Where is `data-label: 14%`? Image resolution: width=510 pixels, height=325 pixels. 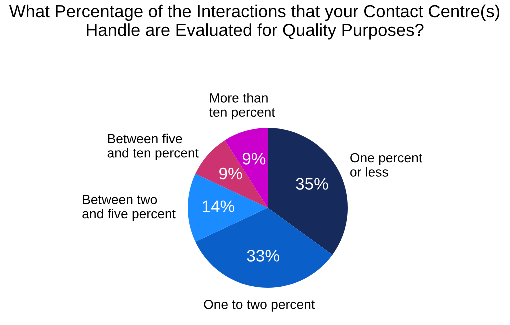
data-label: 14% is located at coordinates (218, 206).